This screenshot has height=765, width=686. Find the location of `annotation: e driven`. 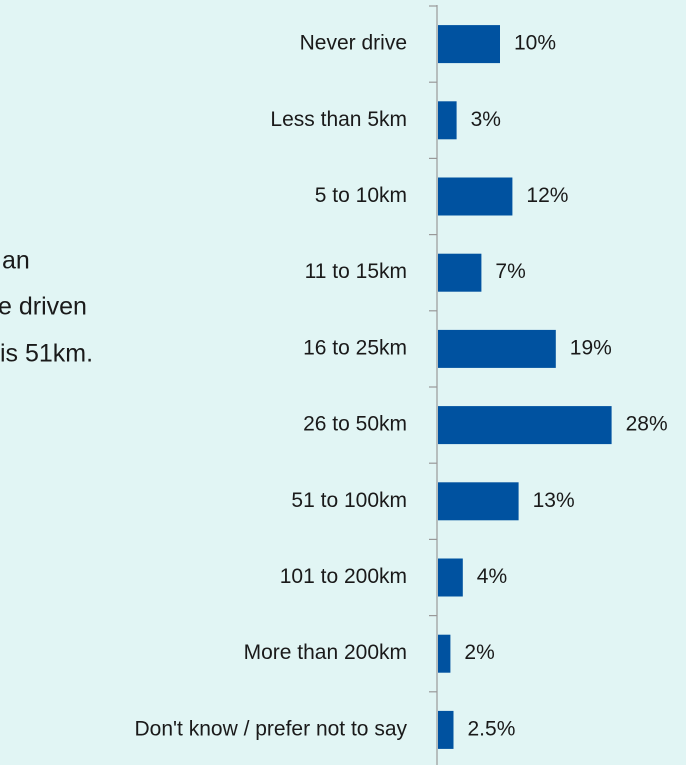

annotation: e driven is located at coordinates (43, 307).